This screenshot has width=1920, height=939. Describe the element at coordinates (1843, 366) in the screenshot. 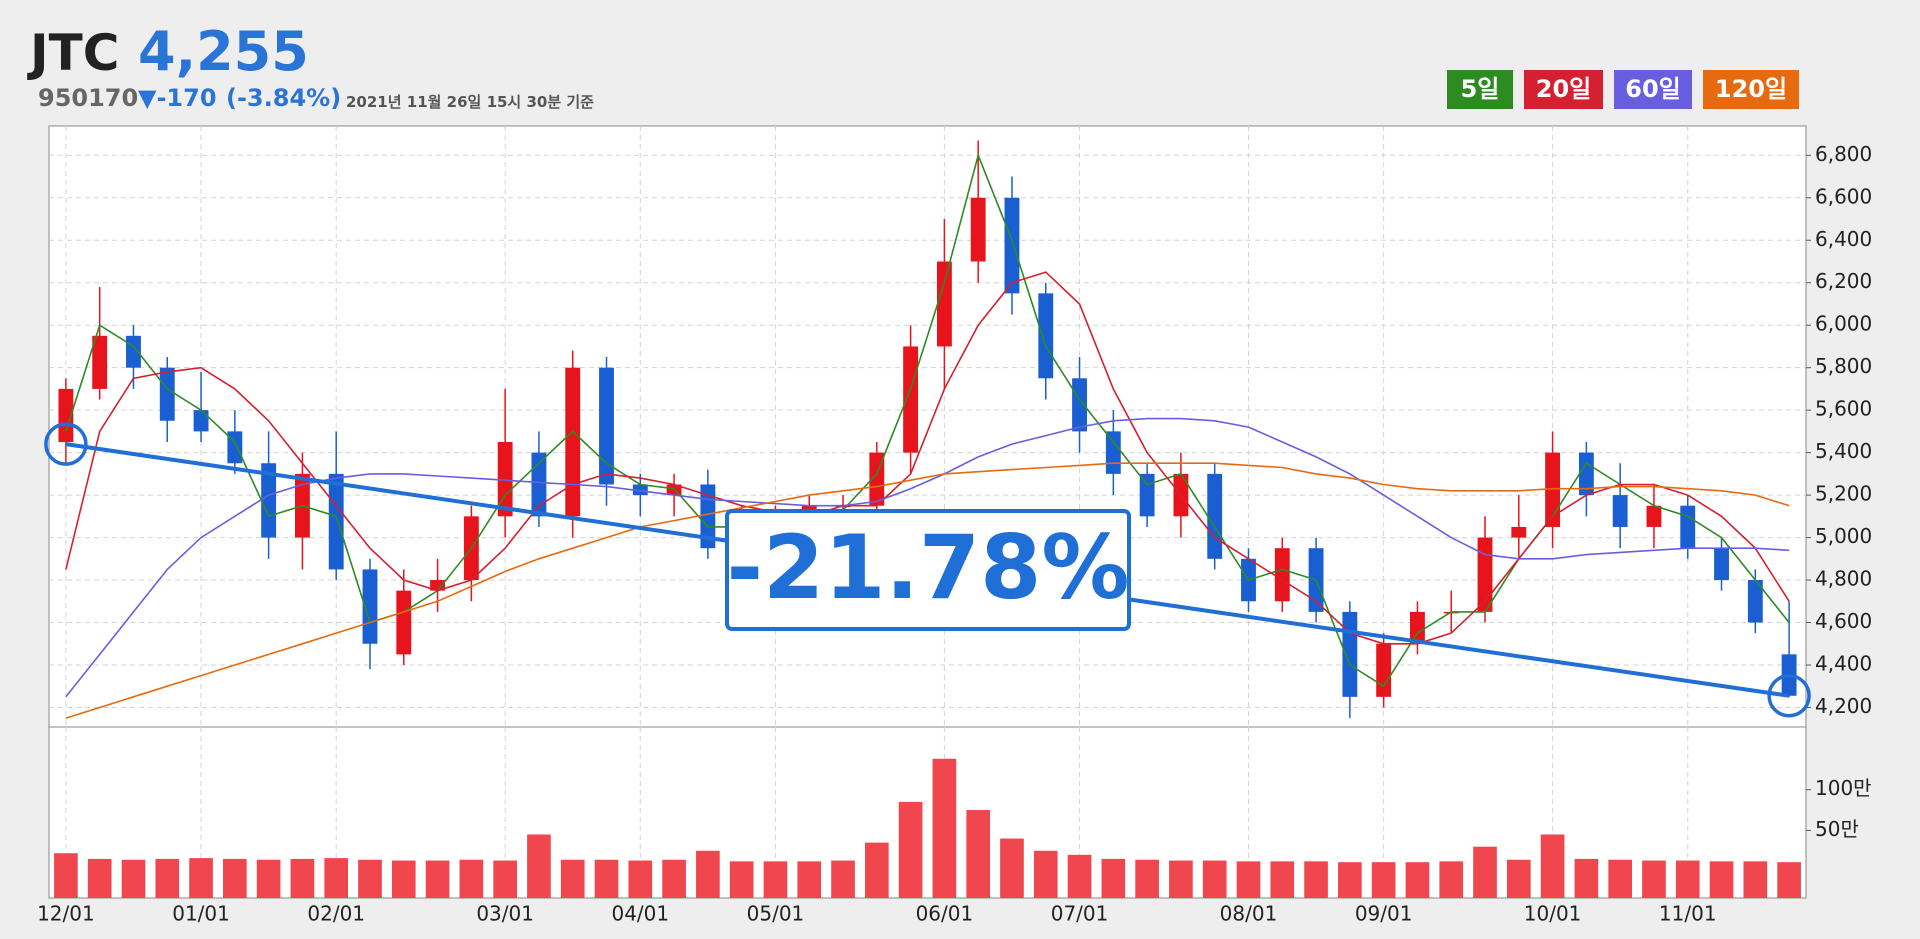

I see `y-tick-label: 5,800` at that location.